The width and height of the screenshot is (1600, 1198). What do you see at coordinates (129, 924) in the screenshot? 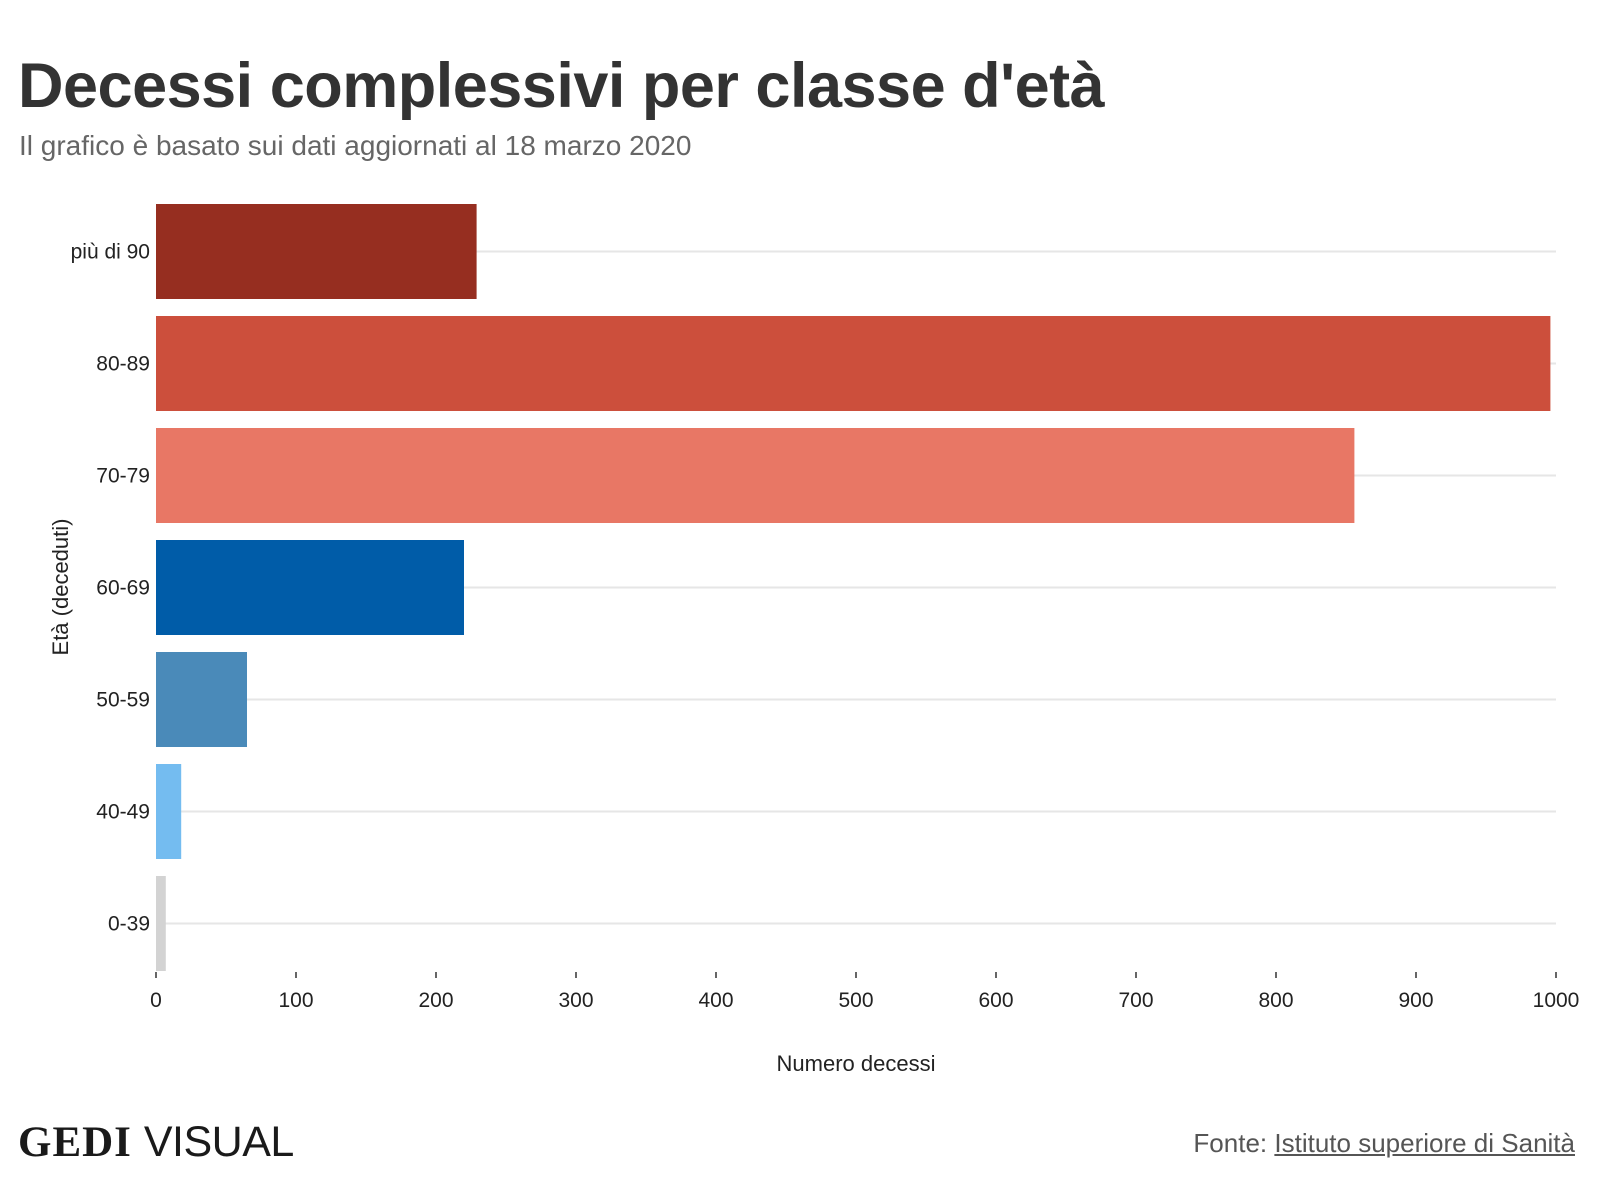
I see `category-label: 0-39` at bounding box center [129, 924].